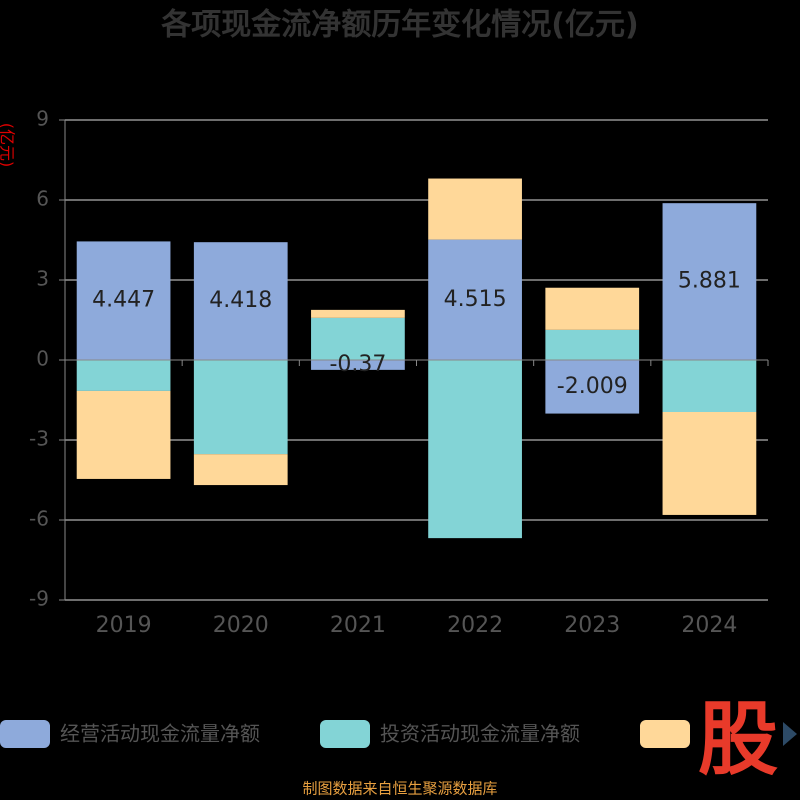 The width and height of the screenshot is (800, 800). I want to click on x-tick-label: 2024, so click(709, 625).